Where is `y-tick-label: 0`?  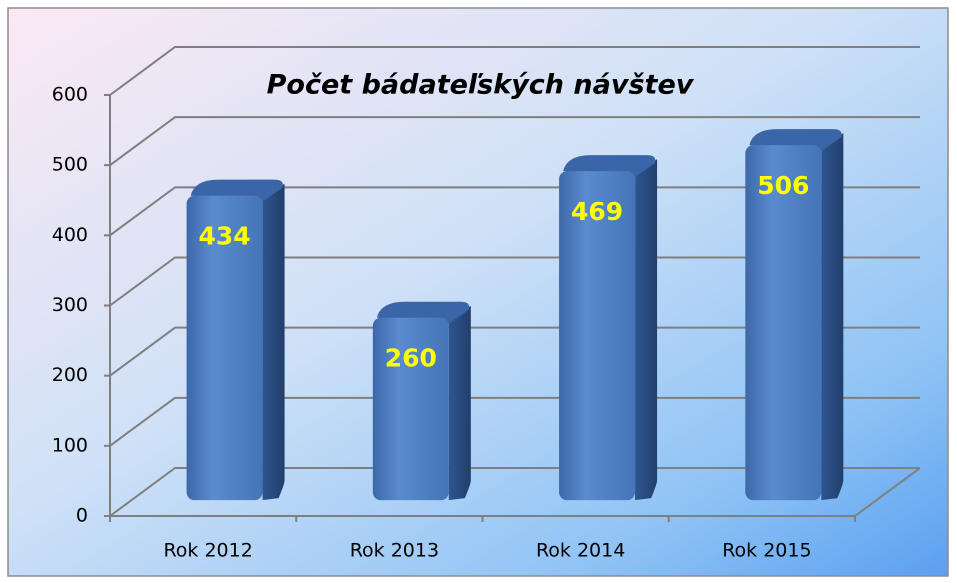 y-tick-label: 0 is located at coordinates (82, 516).